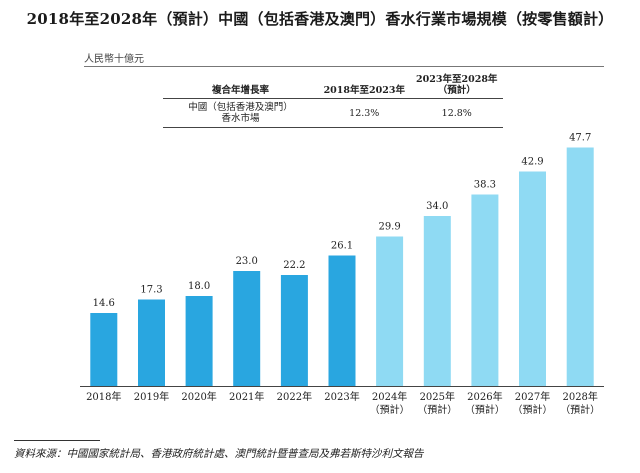 The width and height of the screenshot is (640, 473). I want to click on value-label-1: 17.3, so click(151, 290).